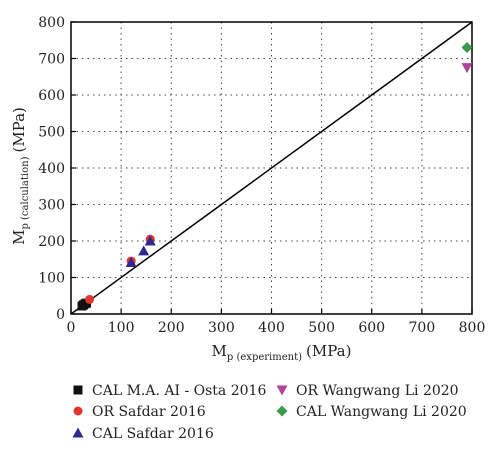  What do you see at coordinates (19, 129) in the screenshot?
I see `y-axis-title-unit: (MPa)` at bounding box center [19, 129].